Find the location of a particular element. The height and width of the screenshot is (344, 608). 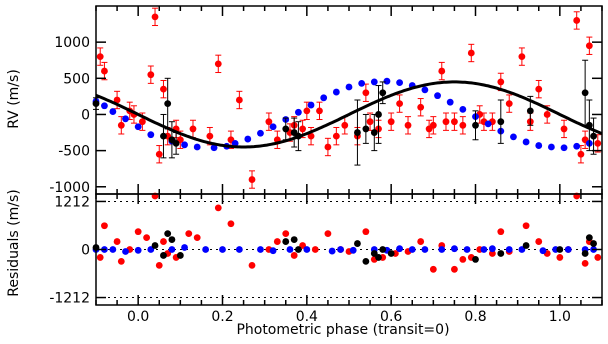

rv-ytick-label: 1000 is located at coordinates (72, 43).